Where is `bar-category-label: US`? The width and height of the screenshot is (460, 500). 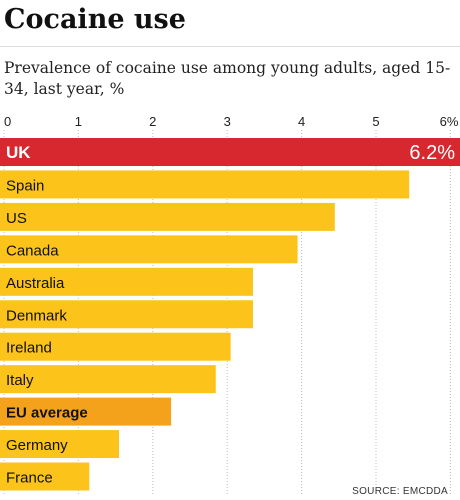
bar-category-label: US is located at coordinates (16, 218).